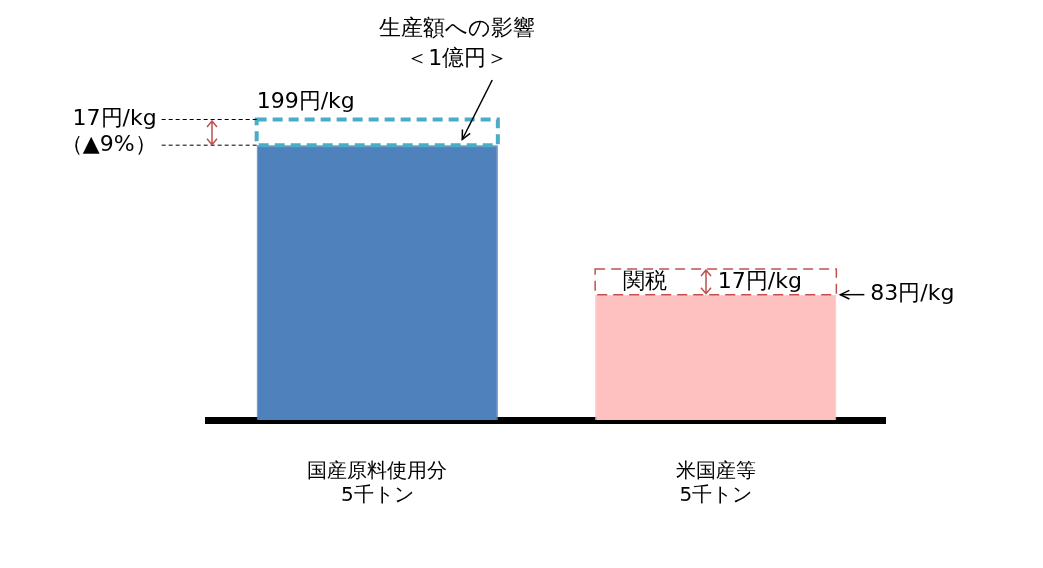 This screenshot has width=1043, height=568. Describe the element at coordinates (108, 131) in the screenshot. I see `data-label: 17円/kg （▲9%）` at that location.